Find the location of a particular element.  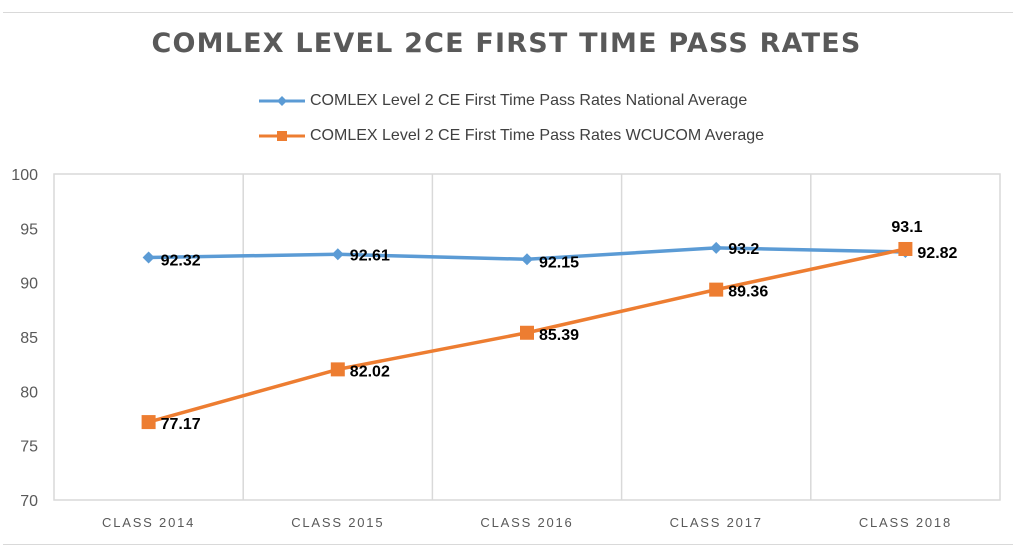

data-label: 77.17 is located at coordinates (181, 424).